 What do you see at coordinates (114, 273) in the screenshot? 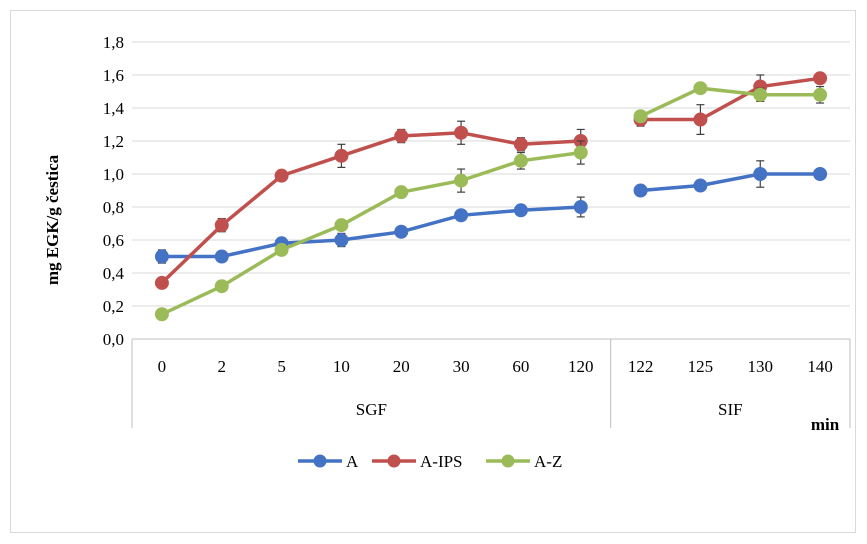
I see `y-tick-label: 0,4` at bounding box center [114, 273].